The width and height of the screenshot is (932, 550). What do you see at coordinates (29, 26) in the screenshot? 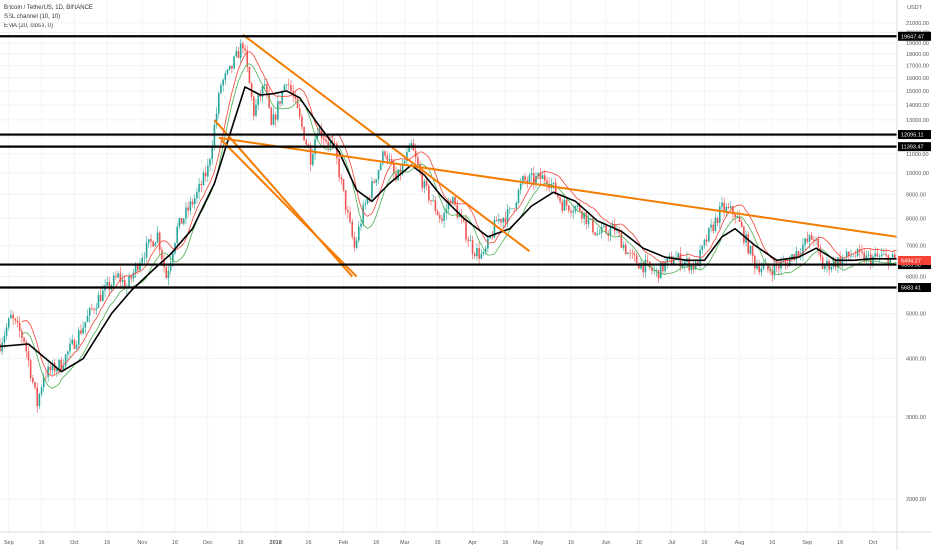
I see `legend-ema: EMA (20, close, 0)` at bounding box center [29, 26].